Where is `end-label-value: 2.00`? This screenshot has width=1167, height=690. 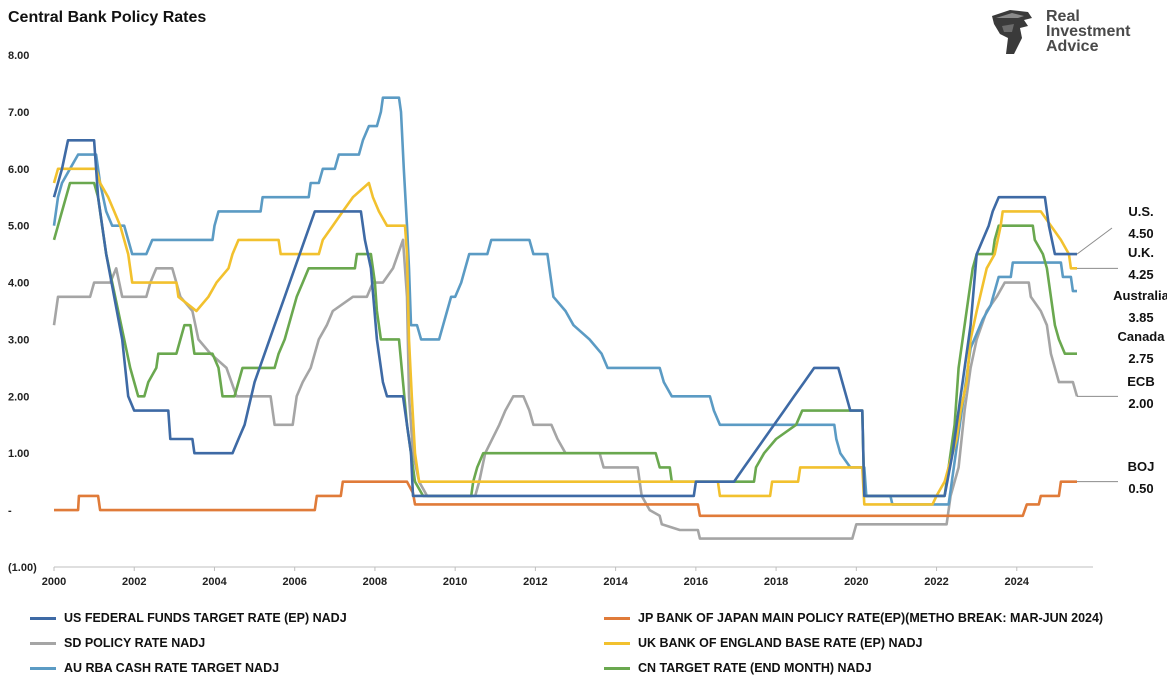 end-label-value: 2.00 is located at coordinates (1140, 403).